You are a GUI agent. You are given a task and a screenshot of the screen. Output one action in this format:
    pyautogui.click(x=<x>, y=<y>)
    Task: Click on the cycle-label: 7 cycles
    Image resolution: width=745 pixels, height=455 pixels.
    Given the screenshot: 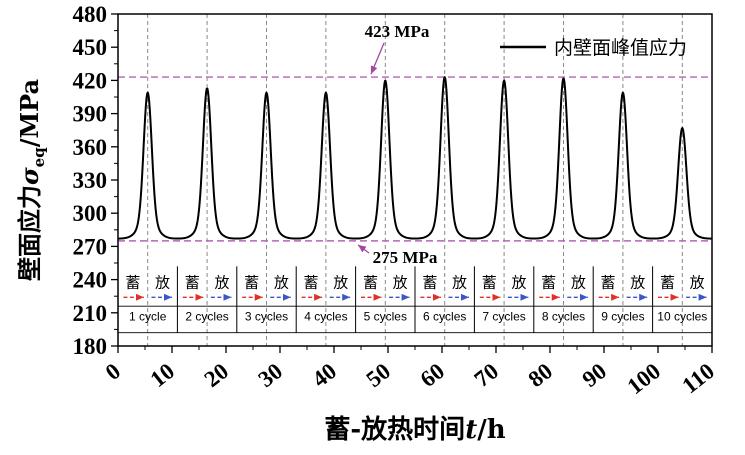 What is the action you would take?
    pyautogui.click(x=503, y=317)
    